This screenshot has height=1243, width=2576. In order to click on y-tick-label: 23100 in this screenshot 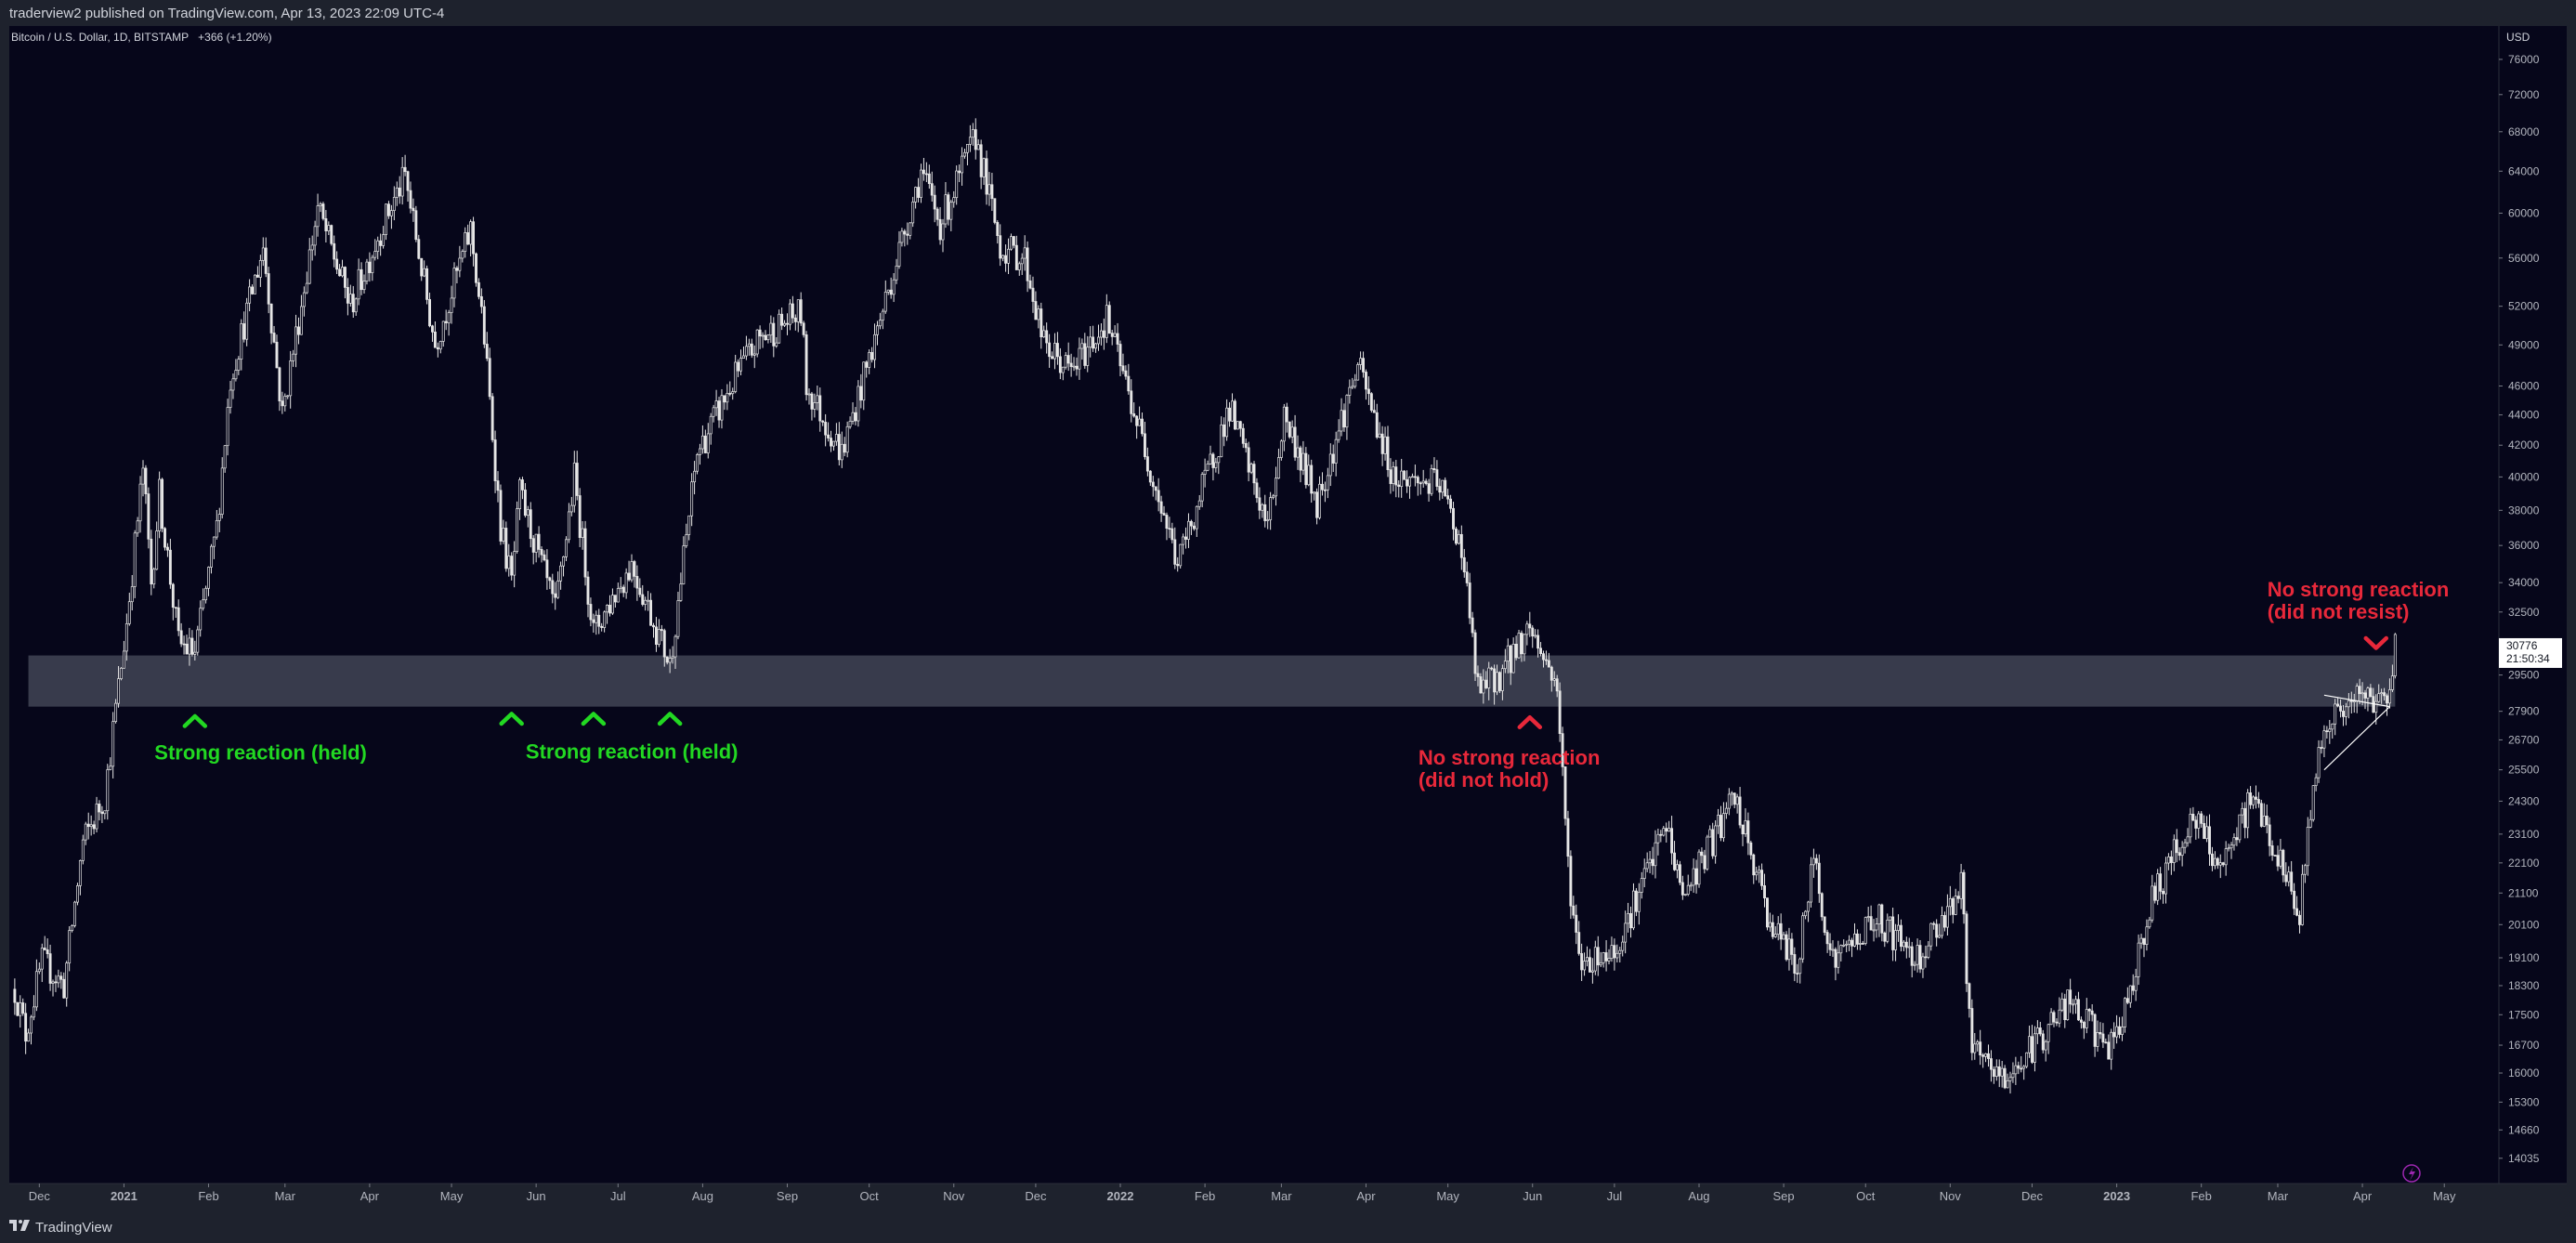, I will do `click(2524, 834)`.